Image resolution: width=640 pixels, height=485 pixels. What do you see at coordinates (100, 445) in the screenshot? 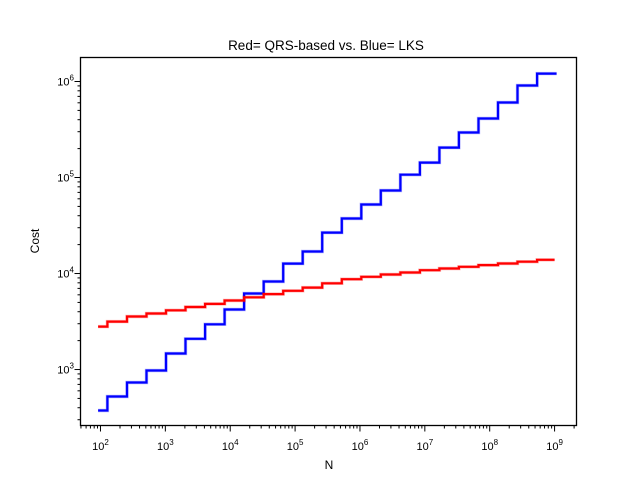
I see `x-tick-label: 10²` at bounding box center [100, 445].